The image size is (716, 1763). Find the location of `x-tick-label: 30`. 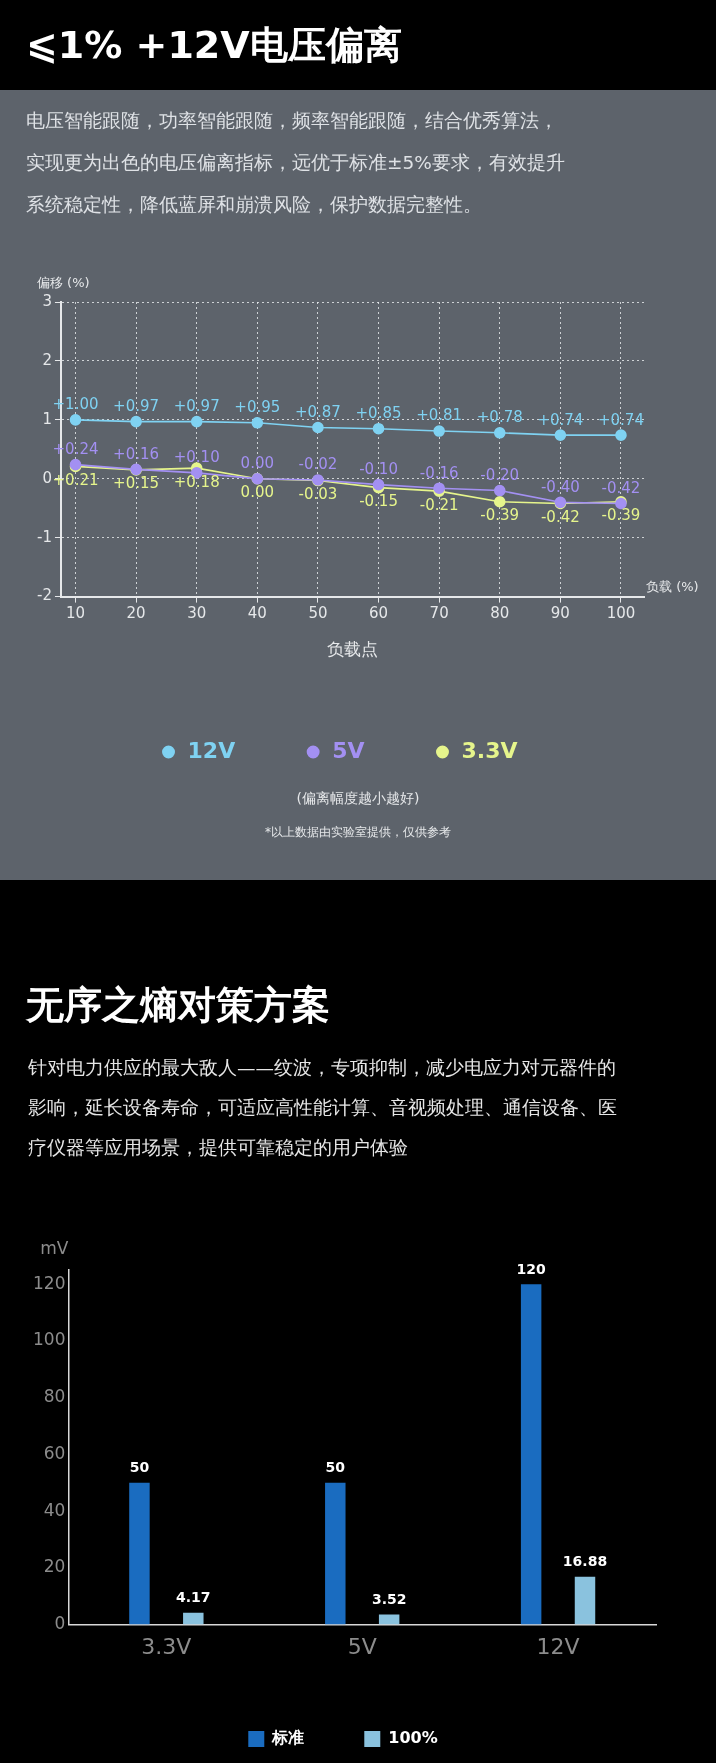

x-tick-label: 30 is located at coordinates (197, 613).